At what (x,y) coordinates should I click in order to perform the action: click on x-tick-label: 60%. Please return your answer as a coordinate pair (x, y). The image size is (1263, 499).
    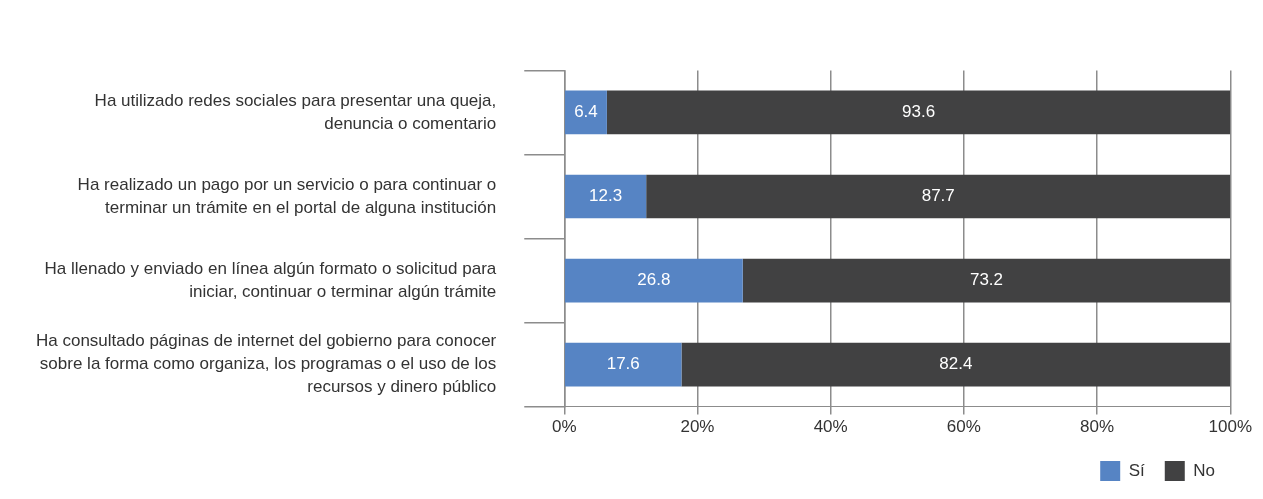
    Looking at the image, I should click on (963, 427).